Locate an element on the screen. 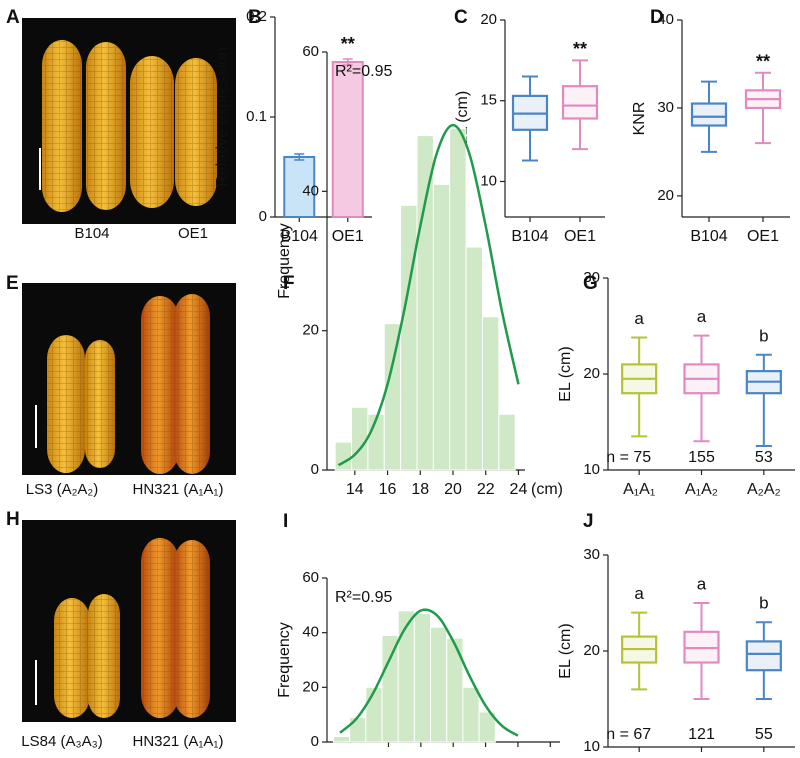 This screenshot has height=758, width=800. x-tick-label: 22 is located at coordinates (486, 489).